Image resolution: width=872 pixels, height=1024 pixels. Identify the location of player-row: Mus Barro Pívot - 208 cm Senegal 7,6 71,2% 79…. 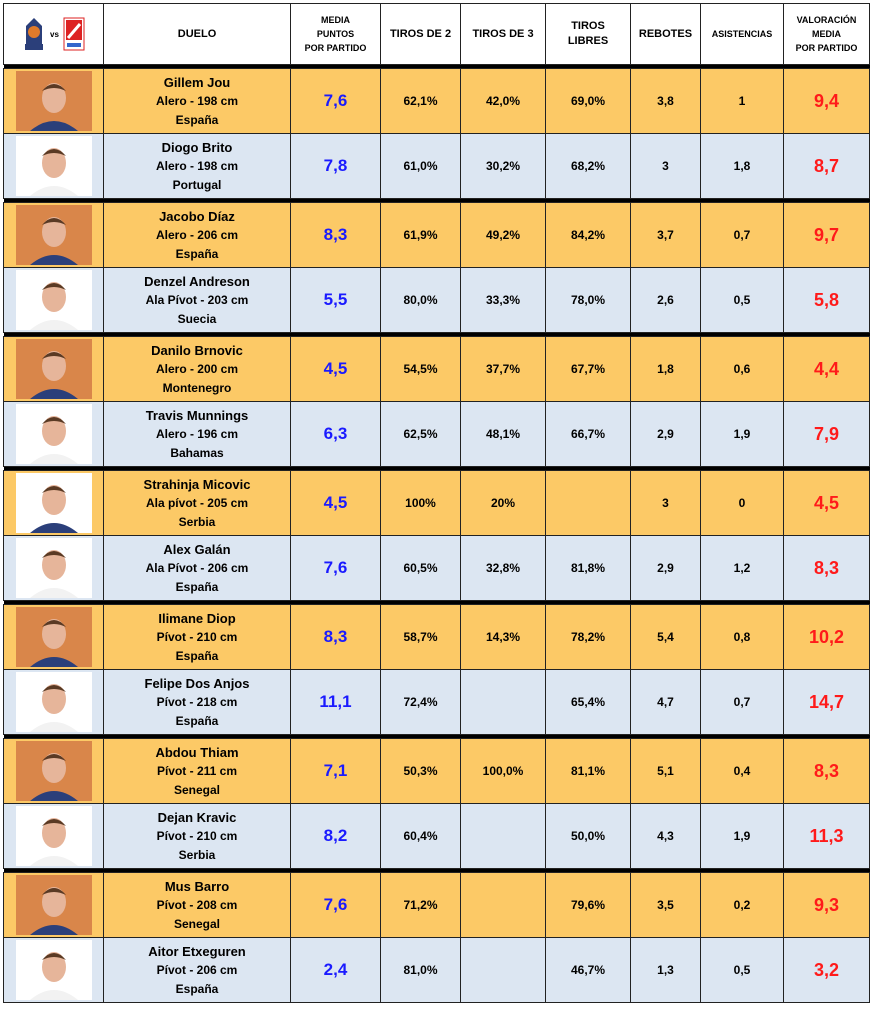
(436, 905).